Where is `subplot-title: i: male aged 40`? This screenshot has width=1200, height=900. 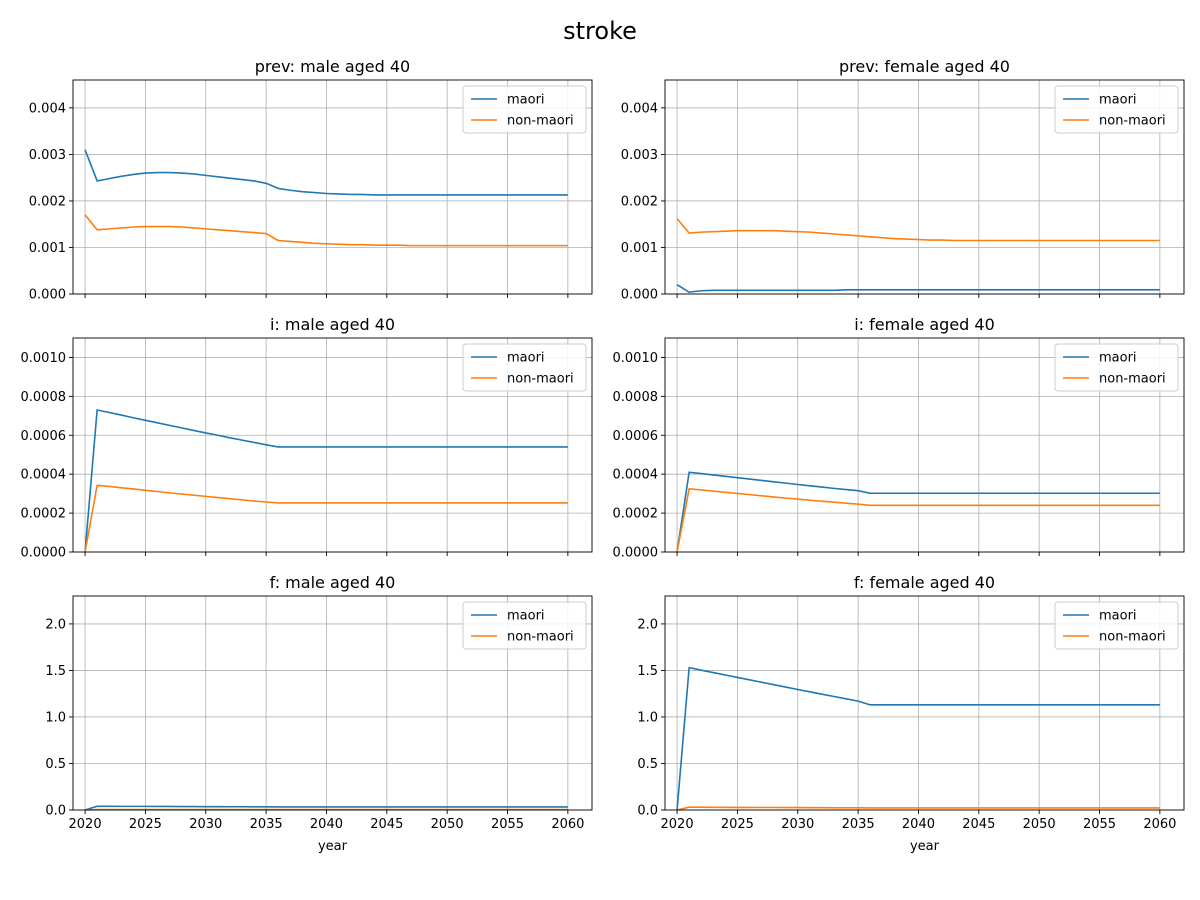
subplot-title: i: male aged 40 is located at coordinates (332, 324).